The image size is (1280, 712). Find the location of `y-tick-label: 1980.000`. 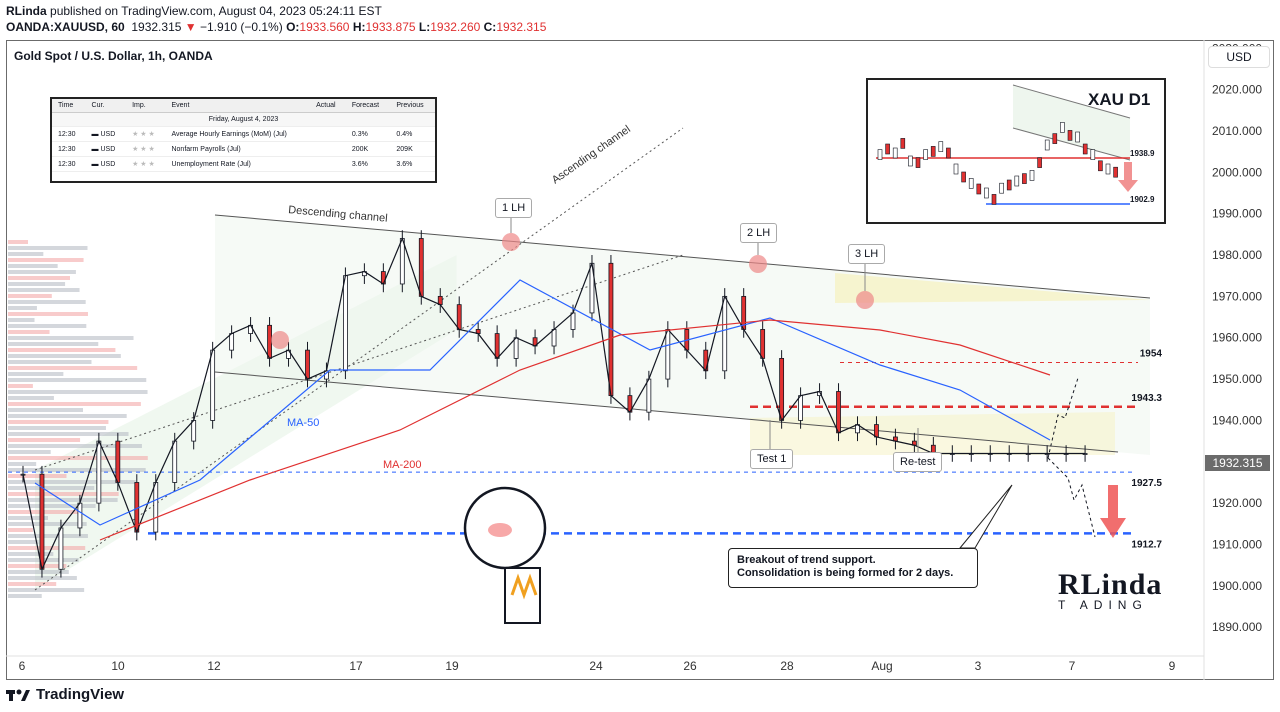

y-tick-label: 1980.000 is located at coordinates (1237, 255).